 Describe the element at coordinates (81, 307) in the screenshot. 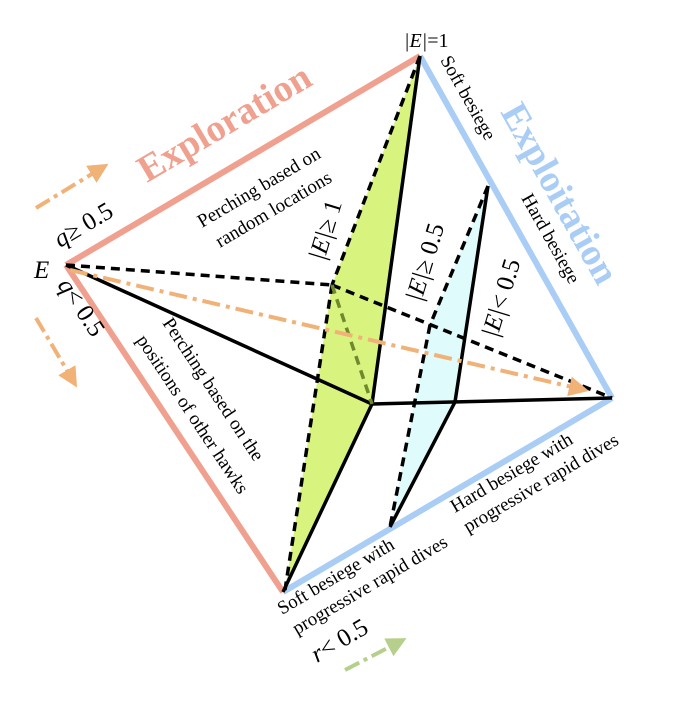

I see `q-lt-label: q< 0.5` at that location.